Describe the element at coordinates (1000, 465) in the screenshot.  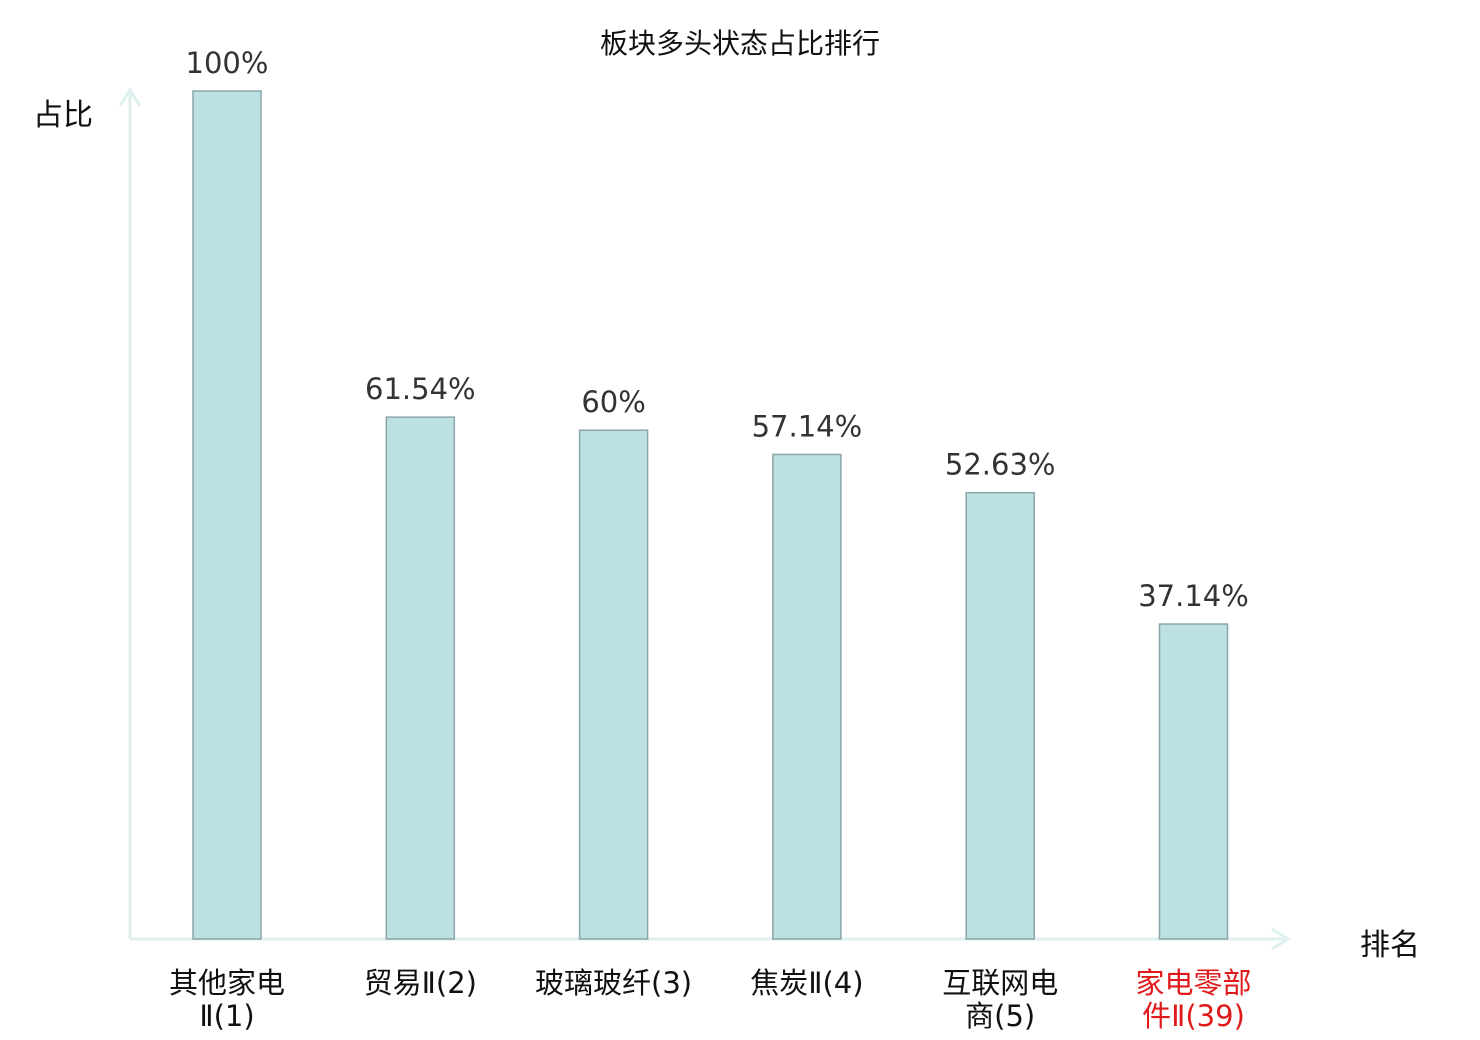
I see `data-label: 52.63%` at that location.